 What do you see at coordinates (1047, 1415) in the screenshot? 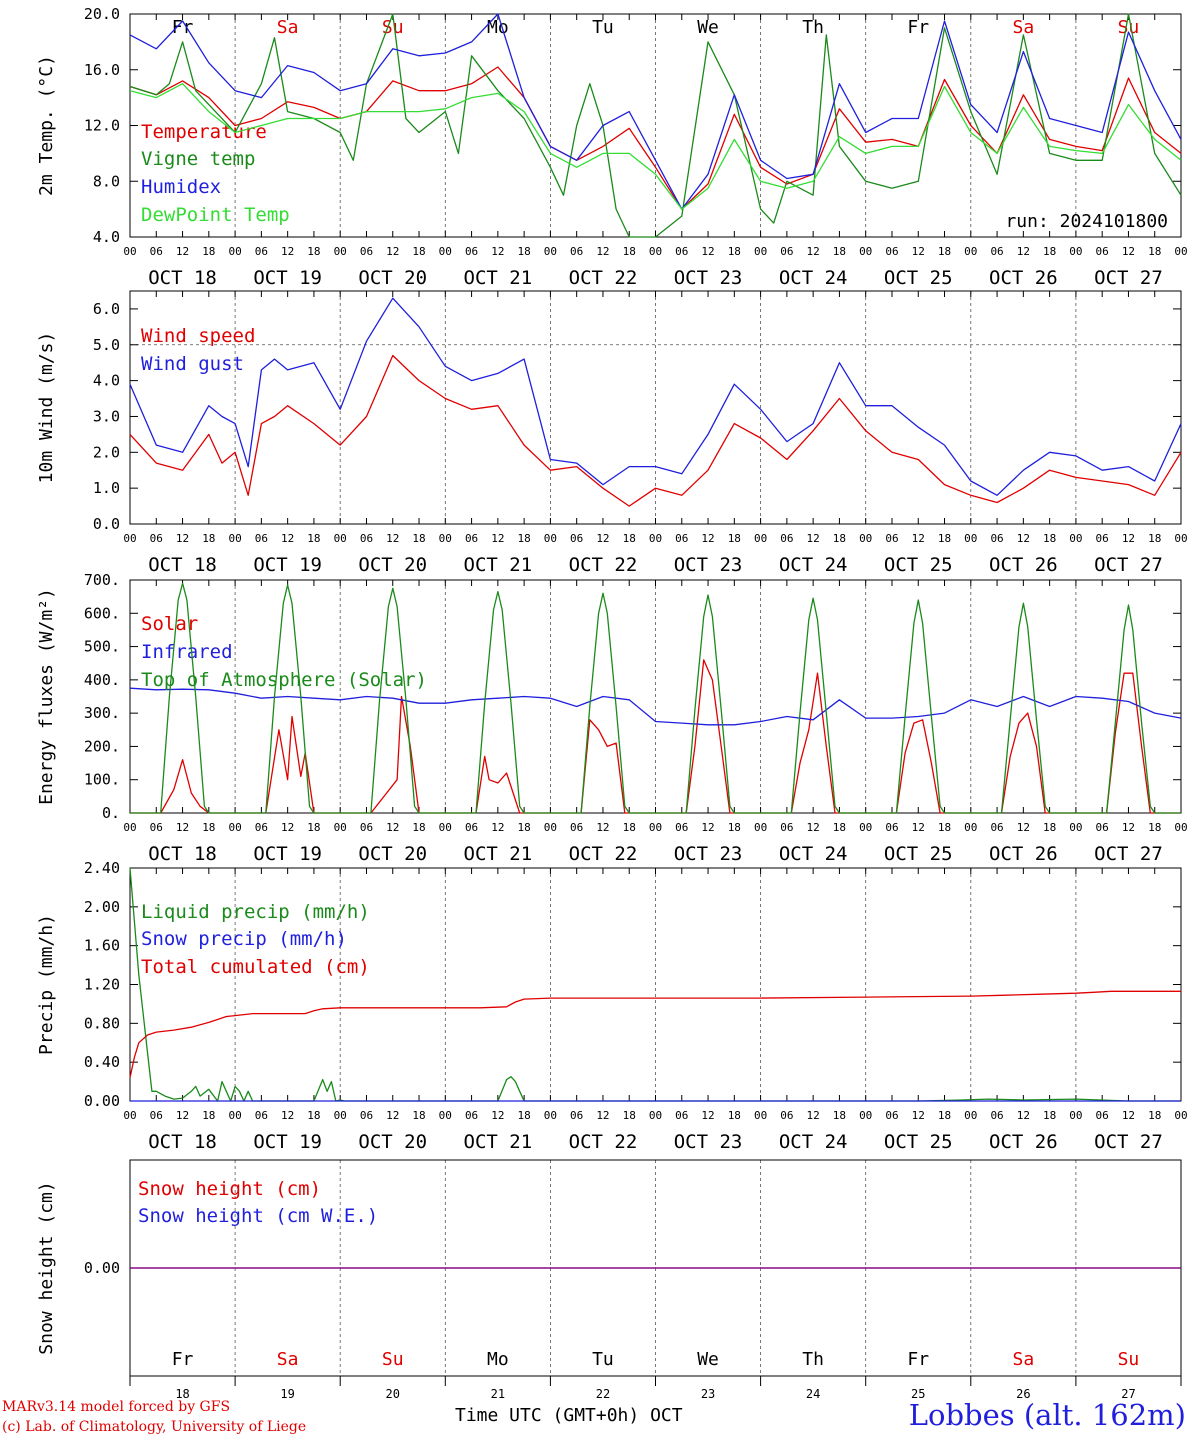
I see `station-name: Lobbes (alt. 162m)` at bounding box center [1047, 1415].